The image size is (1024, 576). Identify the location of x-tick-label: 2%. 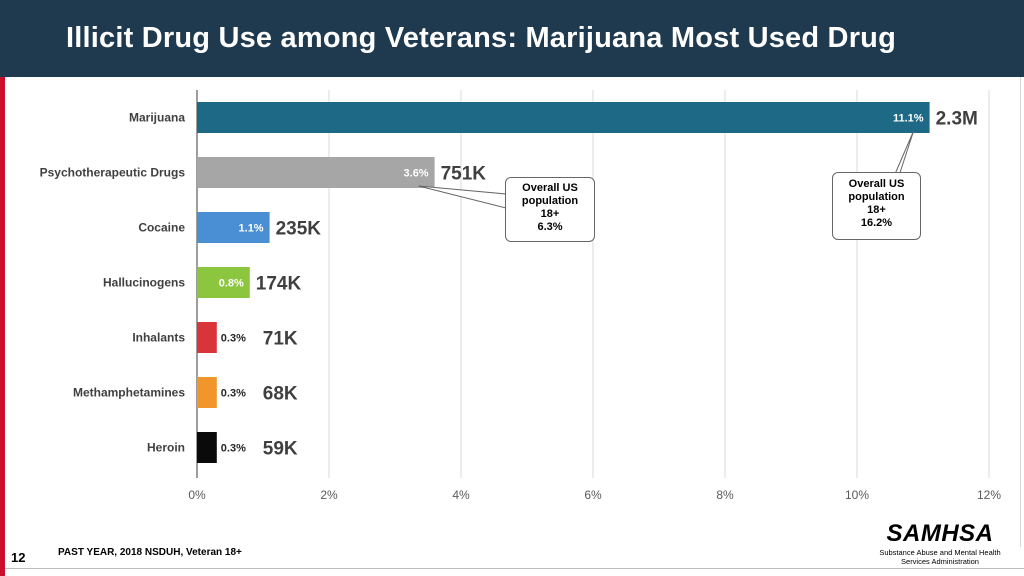
(329, 495).